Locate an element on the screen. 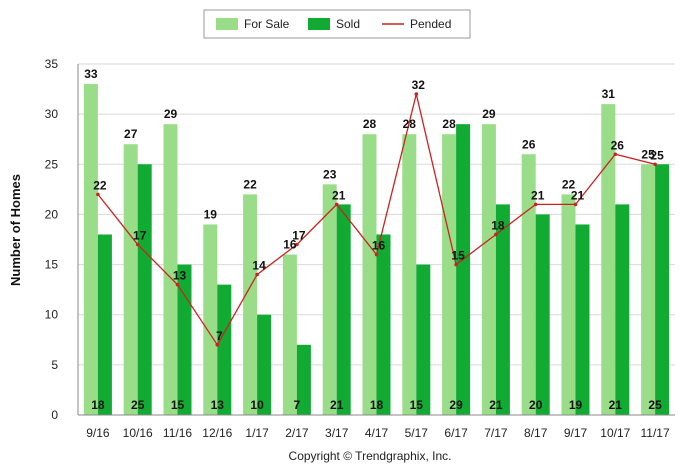 This screenshot has width=690, height=470. legend-label-sold: Sold is located at coordinates (348, 24).